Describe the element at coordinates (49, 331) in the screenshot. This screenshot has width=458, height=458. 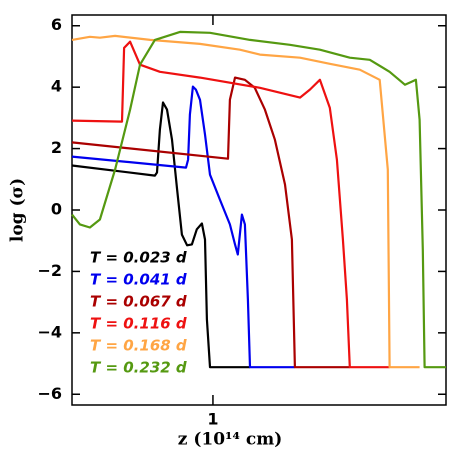
I see `y-tick-label: −4` at that location.